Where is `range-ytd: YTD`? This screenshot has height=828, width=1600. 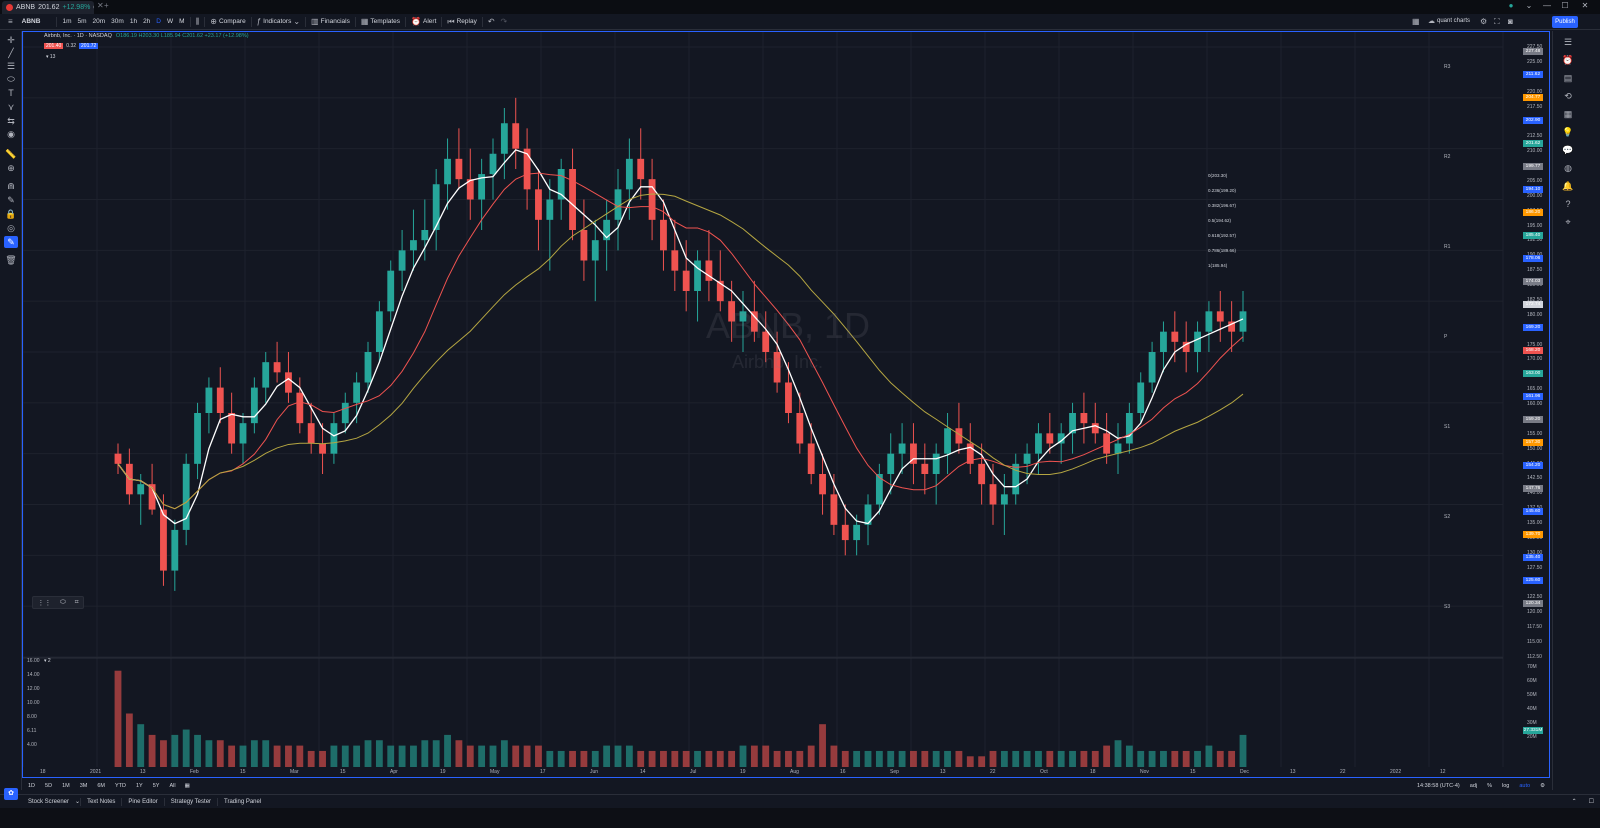
range-ytd: YTD is located at coordinates (120, 786).